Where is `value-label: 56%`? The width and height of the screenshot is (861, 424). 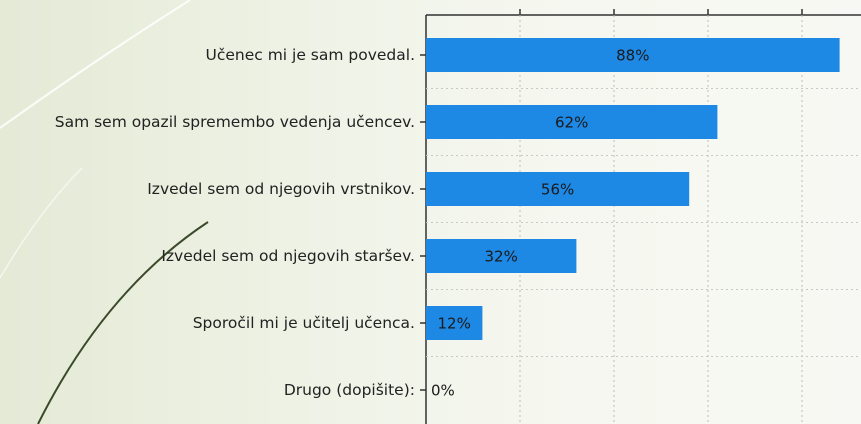
value-label: 56% is located at coordinates (557, 190).